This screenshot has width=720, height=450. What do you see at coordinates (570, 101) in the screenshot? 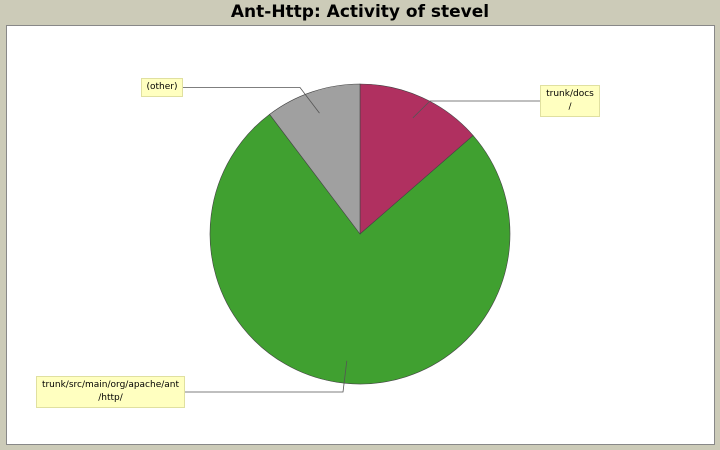
I see `slice-label: trunk/docs/` at bounding box center [570, 101].